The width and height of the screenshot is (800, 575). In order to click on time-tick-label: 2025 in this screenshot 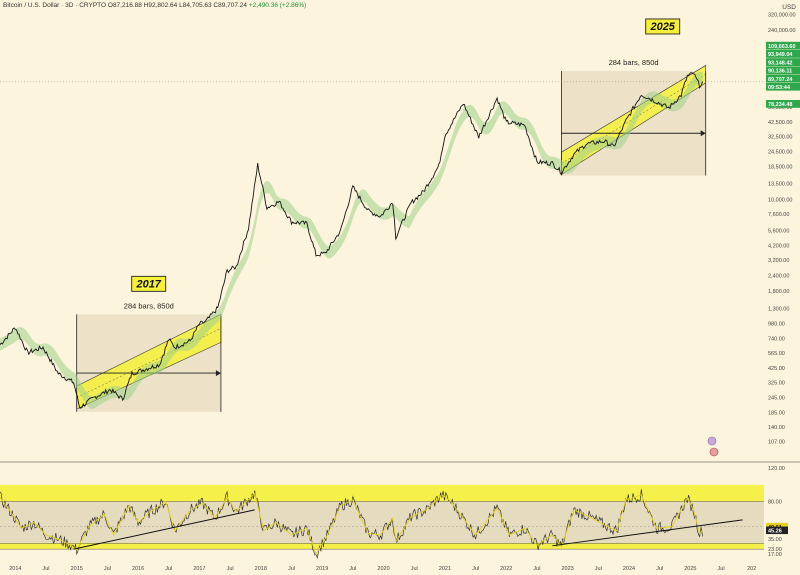, I will do `click(690, 569)`.